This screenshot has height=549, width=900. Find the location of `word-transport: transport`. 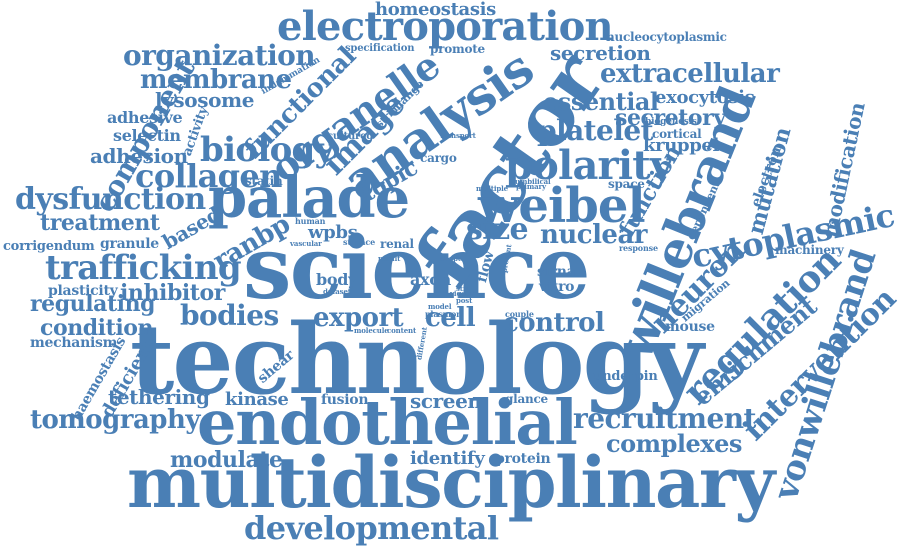

word-transport: transport is located at coordinates (458, 135).